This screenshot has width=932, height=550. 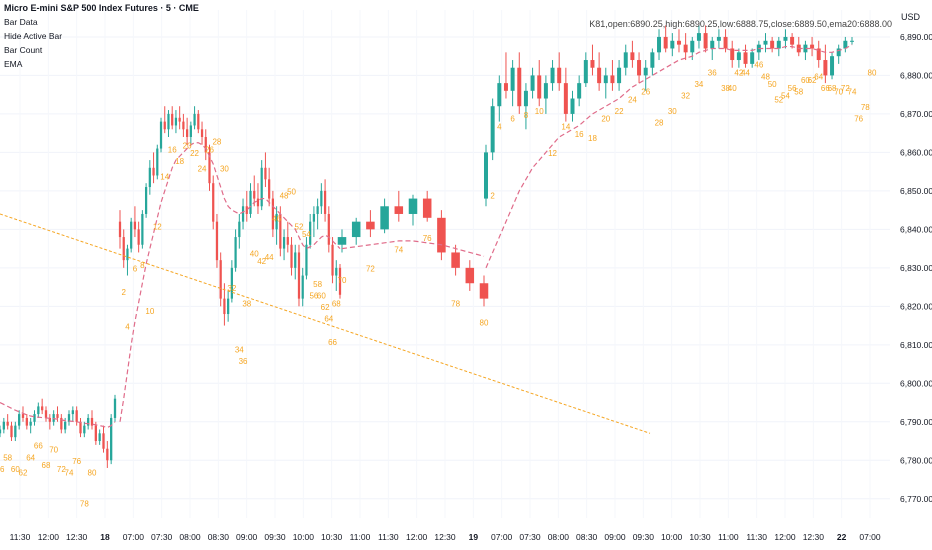 I want to click on indicator-ema: EMA, so click(x=13, y=64).